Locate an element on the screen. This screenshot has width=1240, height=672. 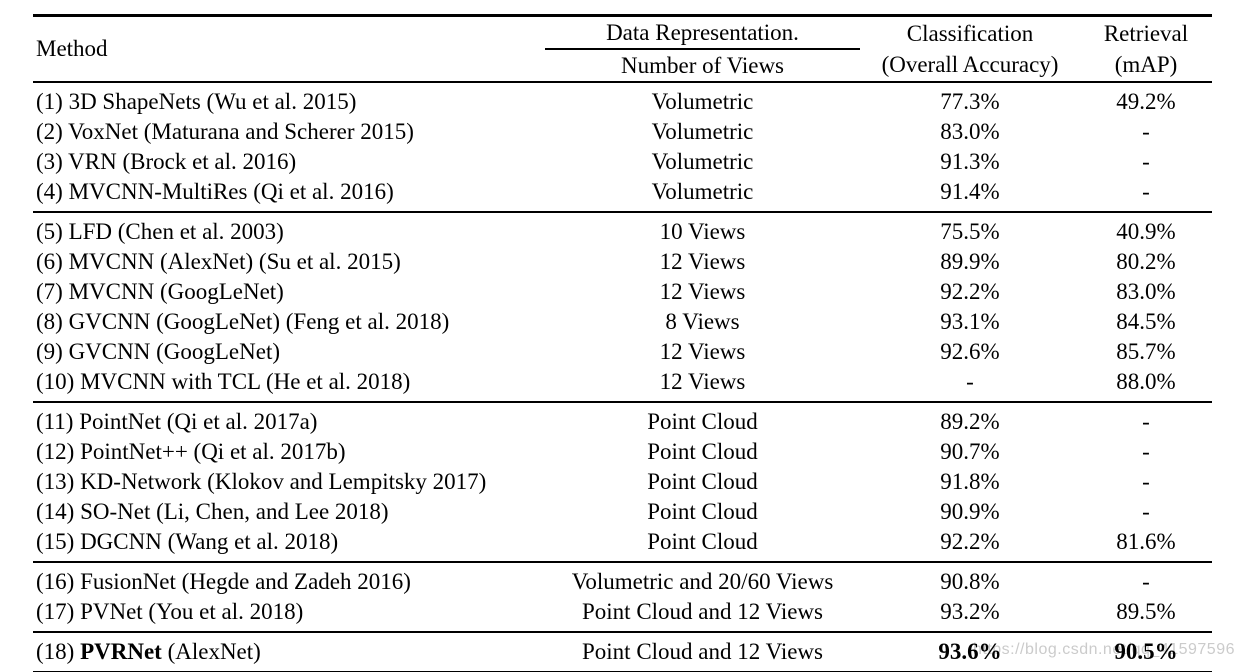
accuracy-cell: - is located at coordinates (970, 381).